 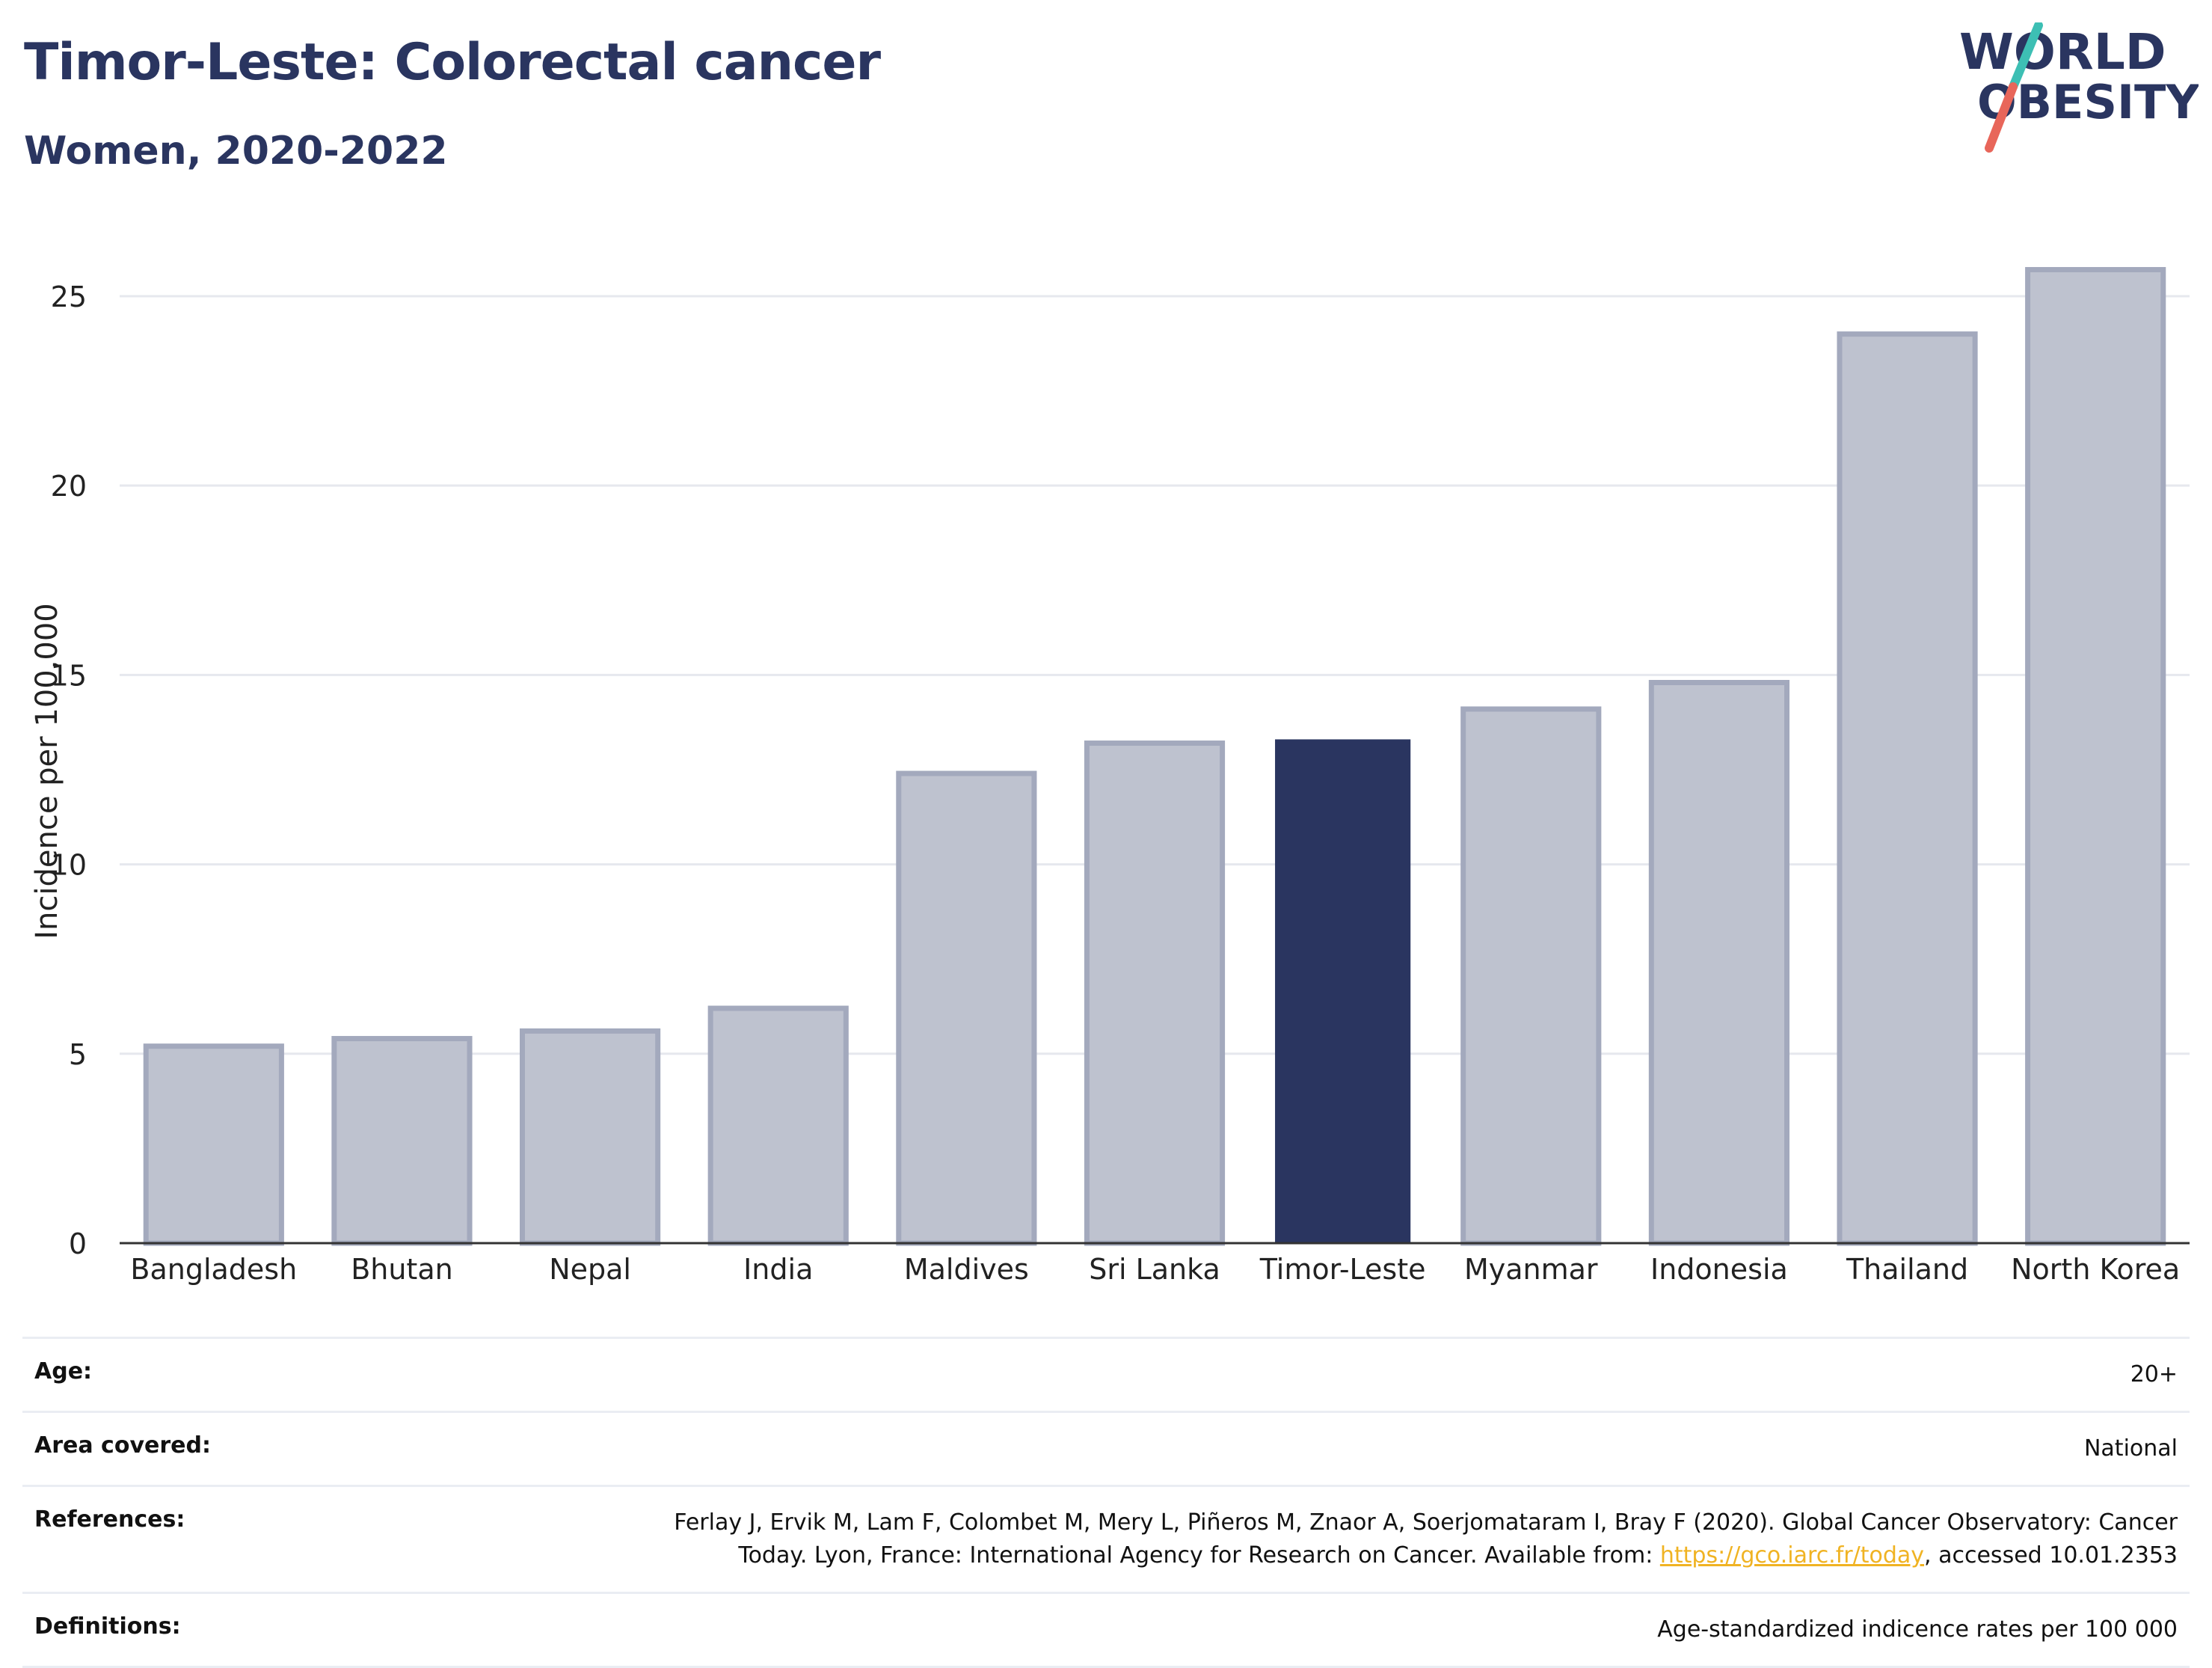 I want to click on y-tick-label: 25, so click(x=69, y=296).